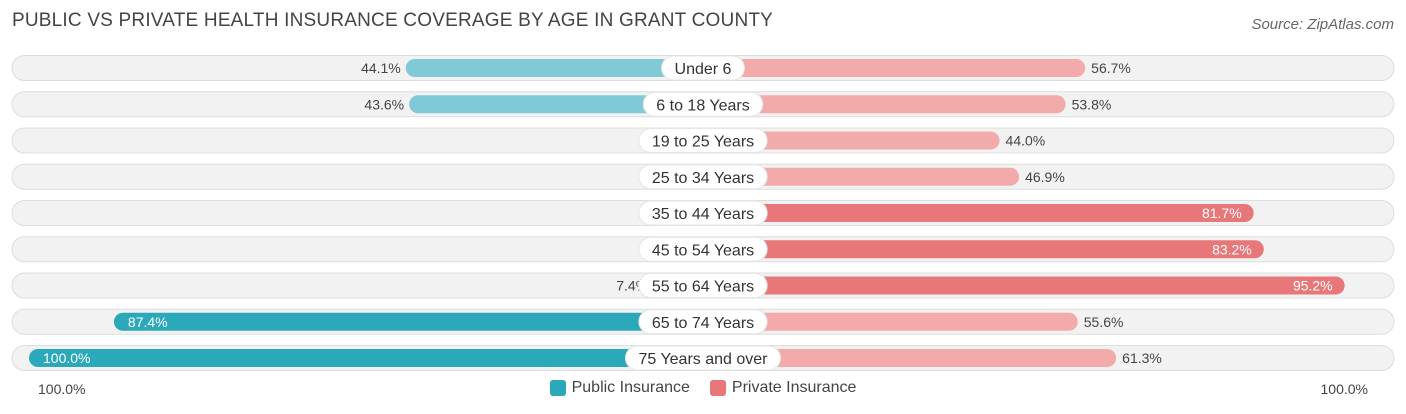 This screenshot has height=414, width=1406. I want to click on category-label: 6 to 18 Years, so click(702, 105).